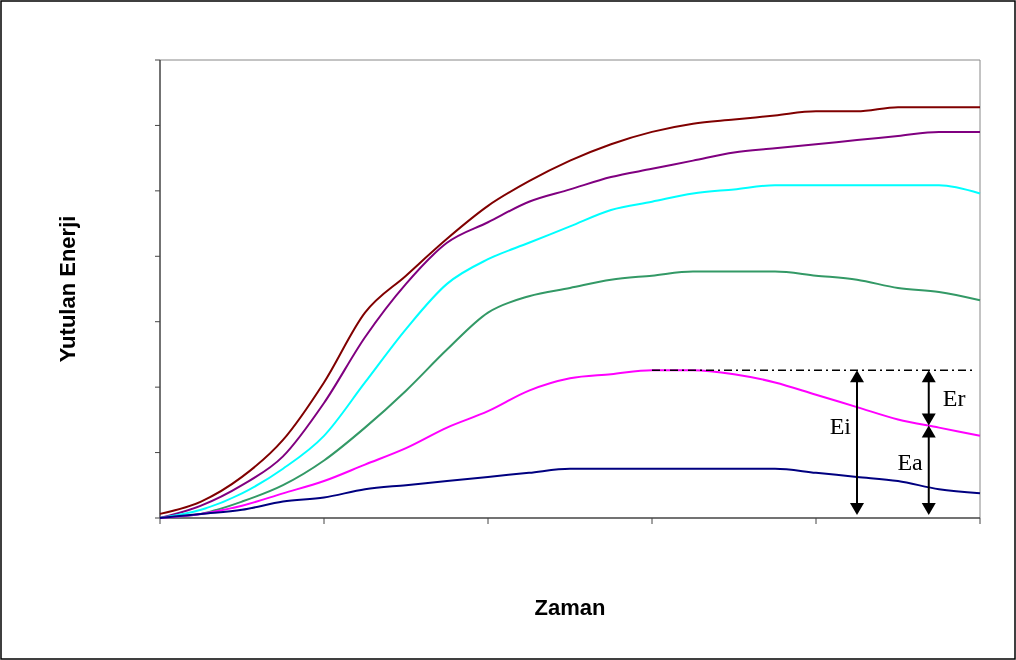 The image size is (1016, 660). I want to click on annotation: Ea, so click(910, 461).